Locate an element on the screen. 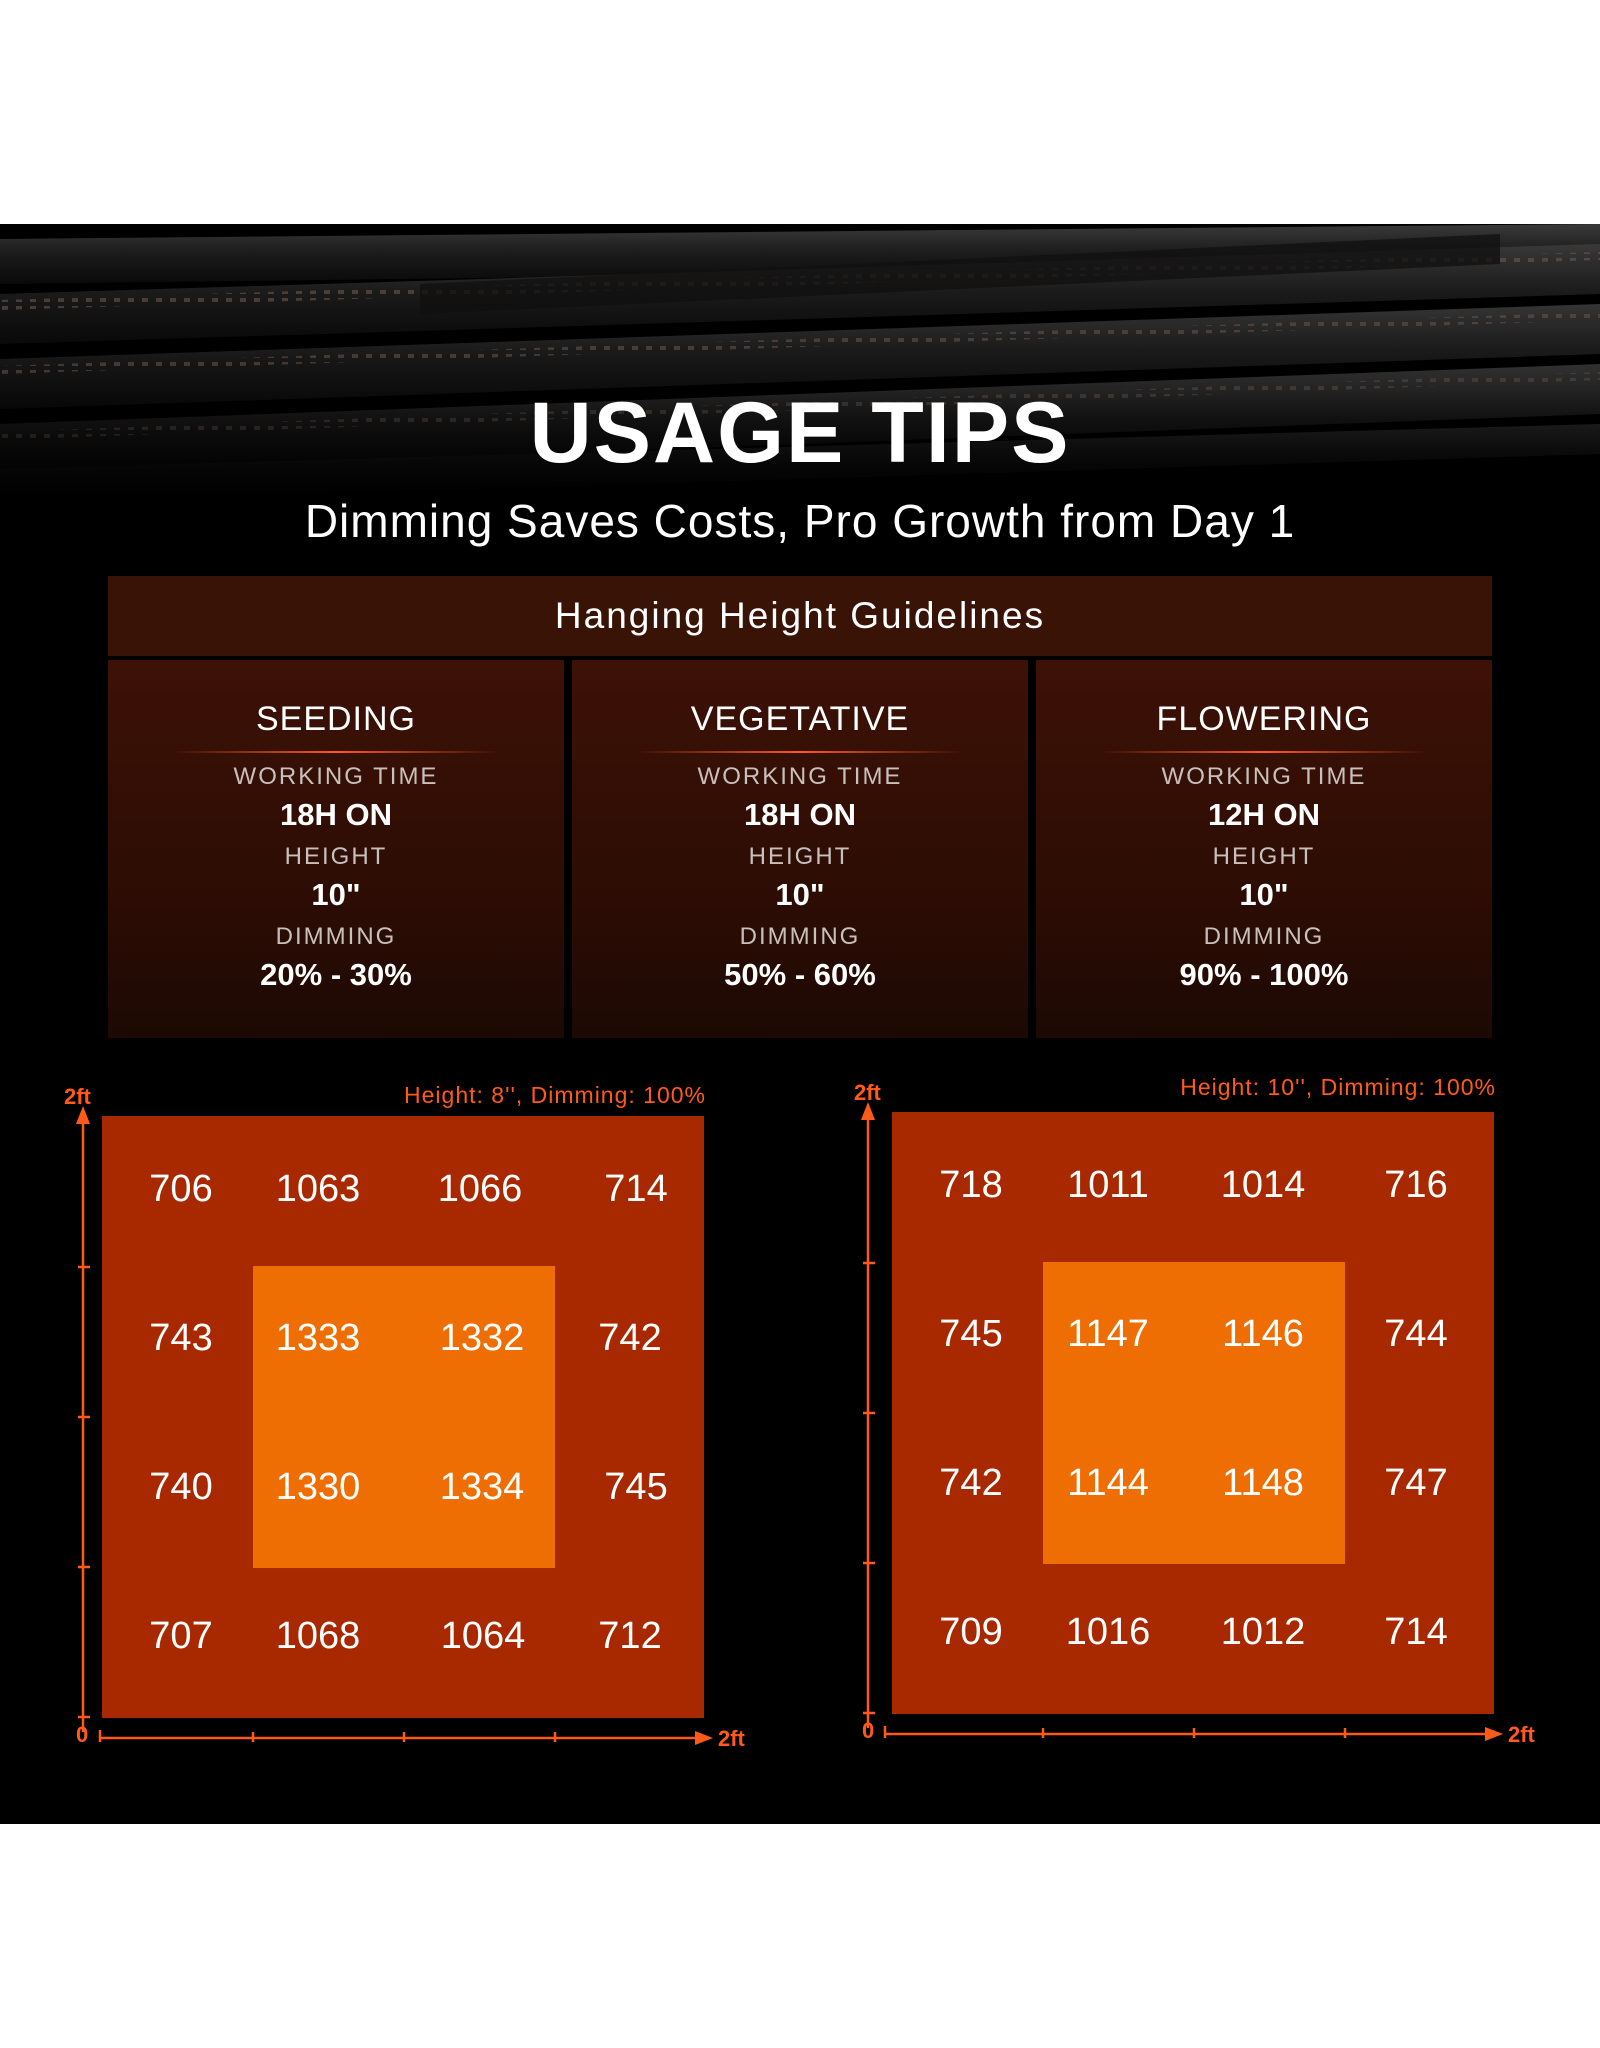 This screenshot has height=2048, width=1600. stage-name: FLOWERING is located at coordinates (1264, 719).